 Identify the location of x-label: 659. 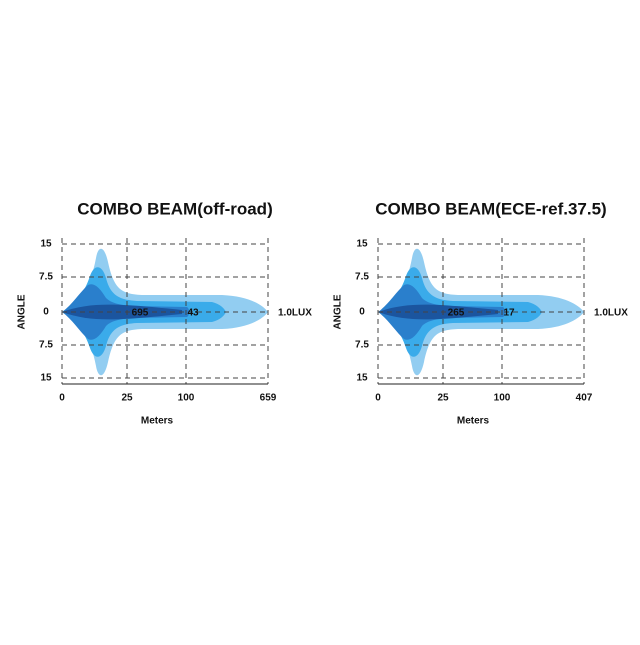
(268, 398).